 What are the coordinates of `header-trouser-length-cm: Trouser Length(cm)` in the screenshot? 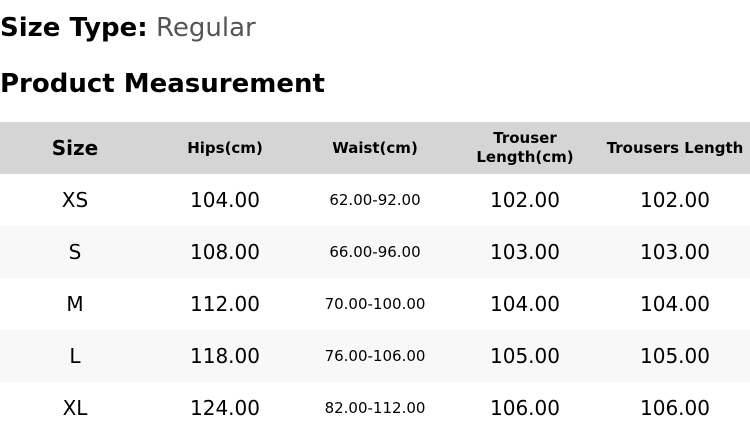 It's located at (525, 148).